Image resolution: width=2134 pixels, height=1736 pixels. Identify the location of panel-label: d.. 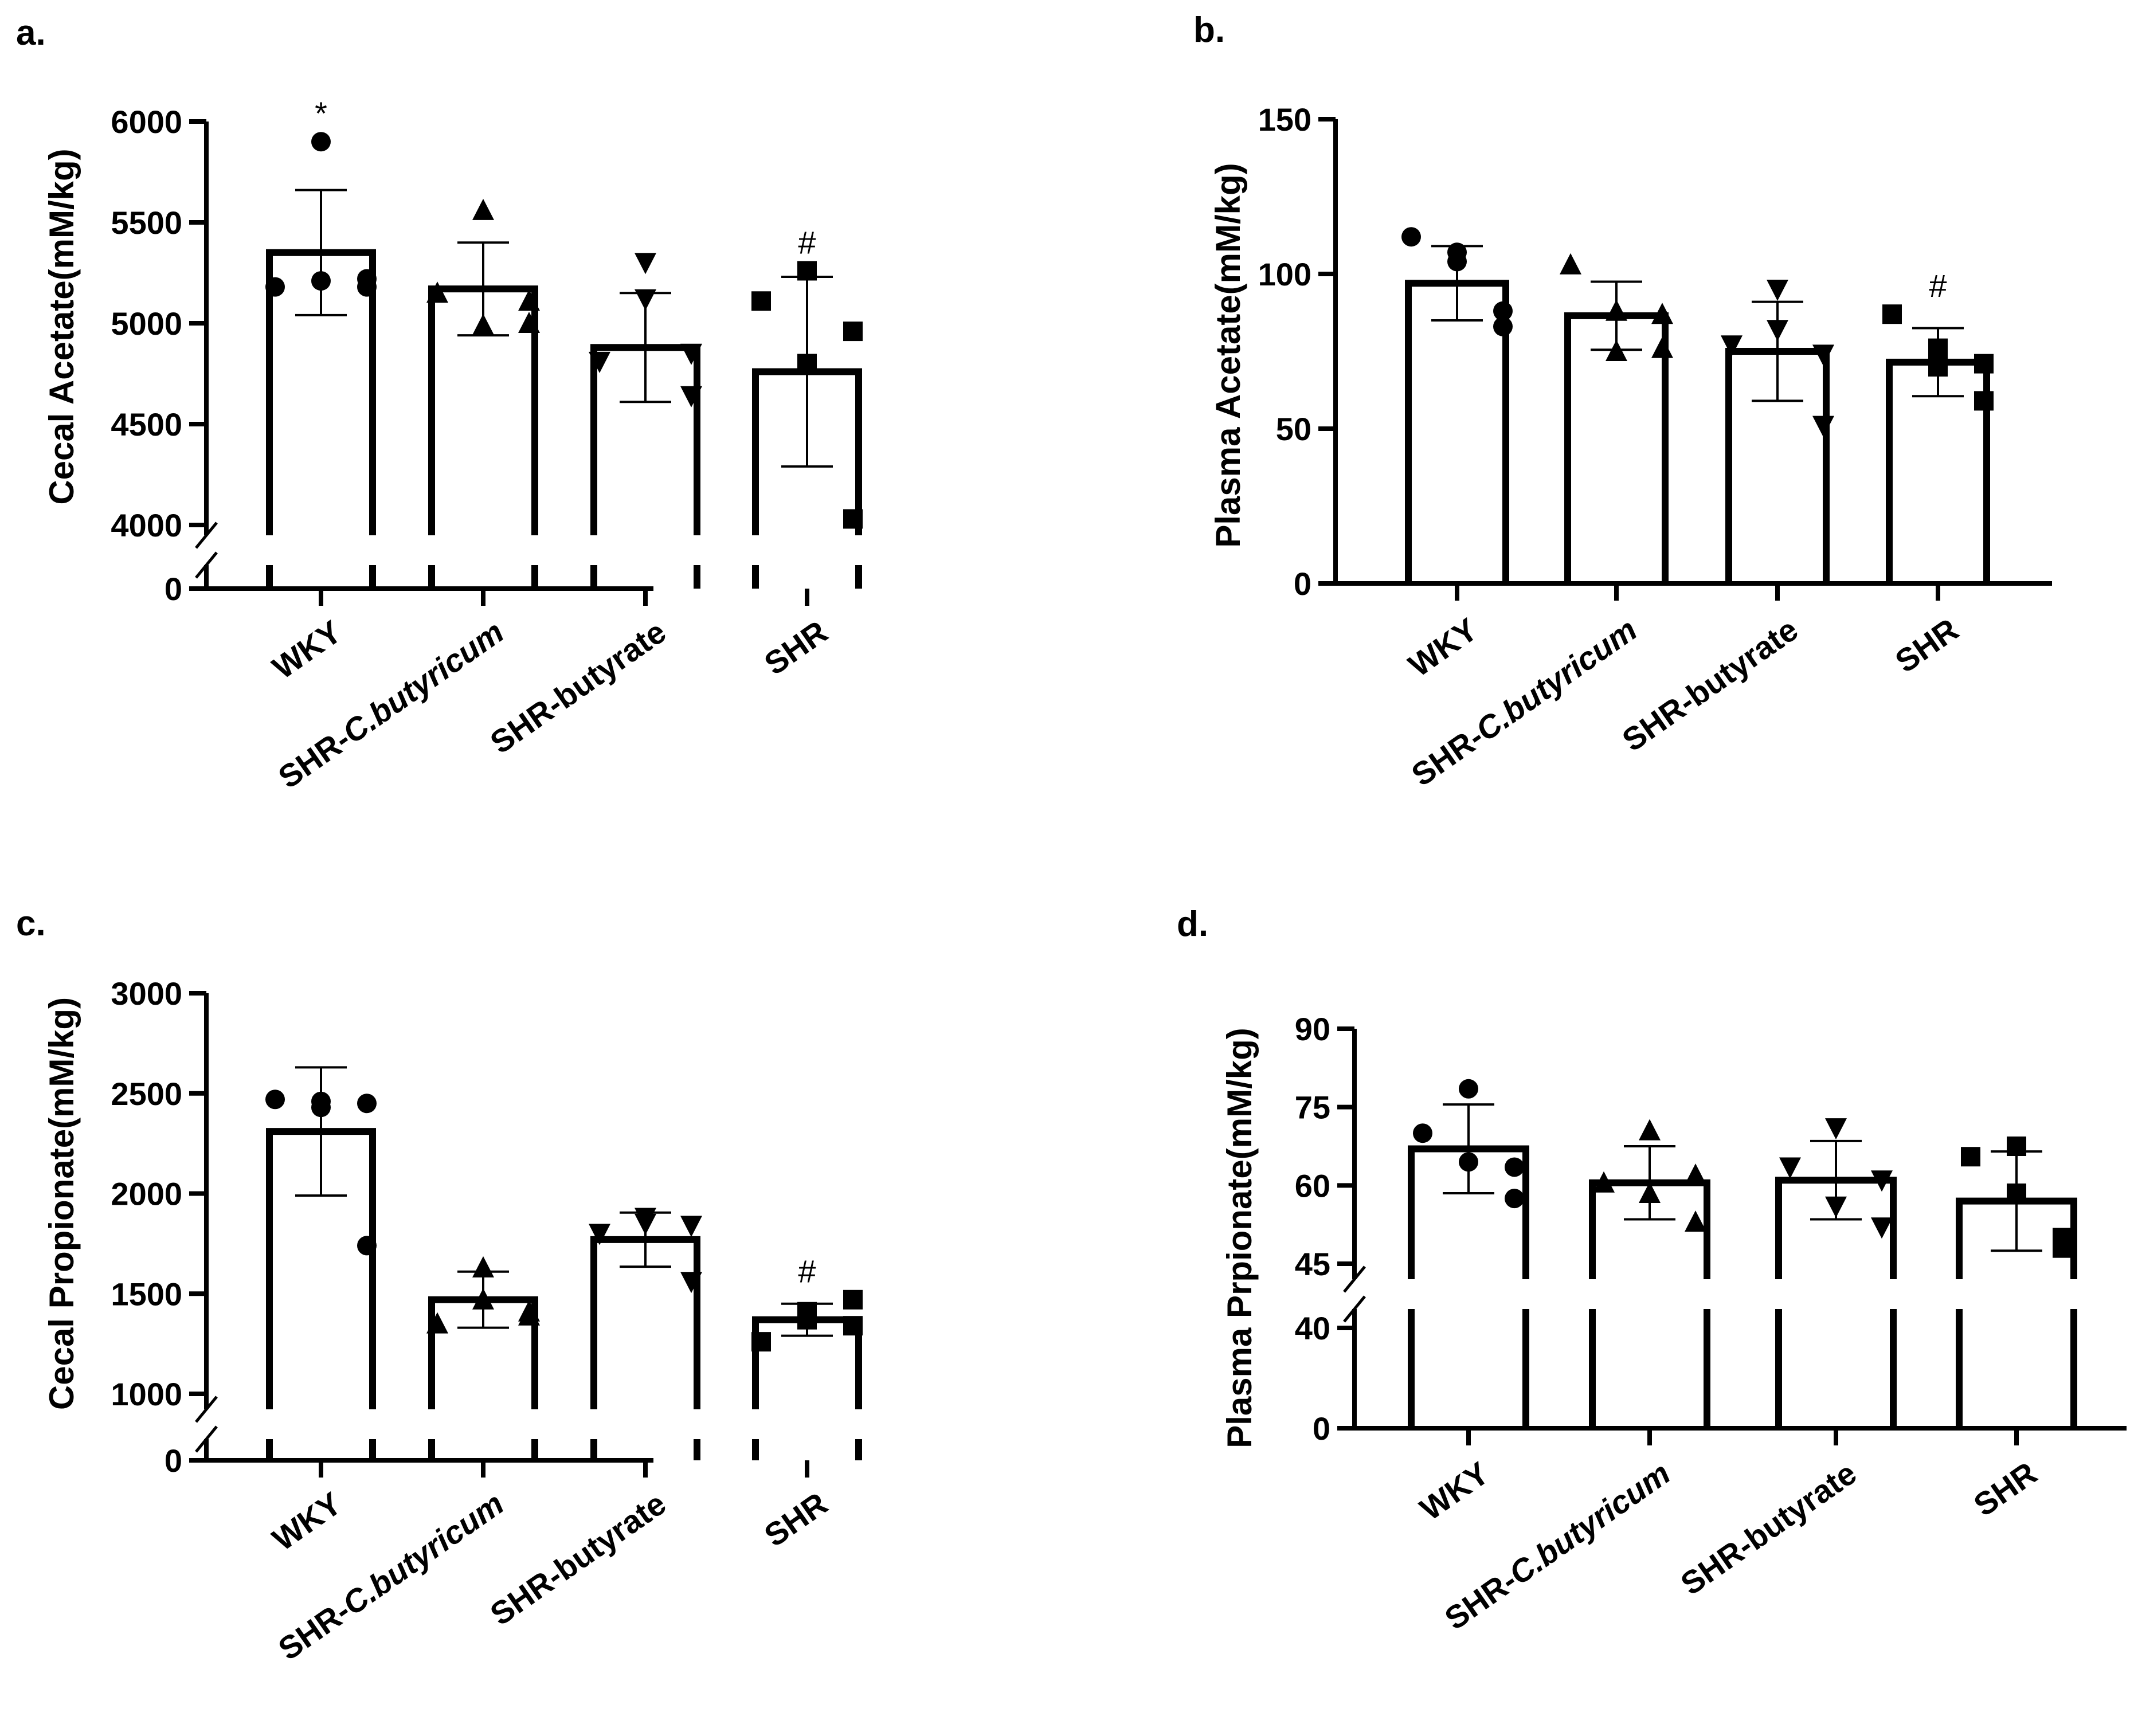
(1192, 924).